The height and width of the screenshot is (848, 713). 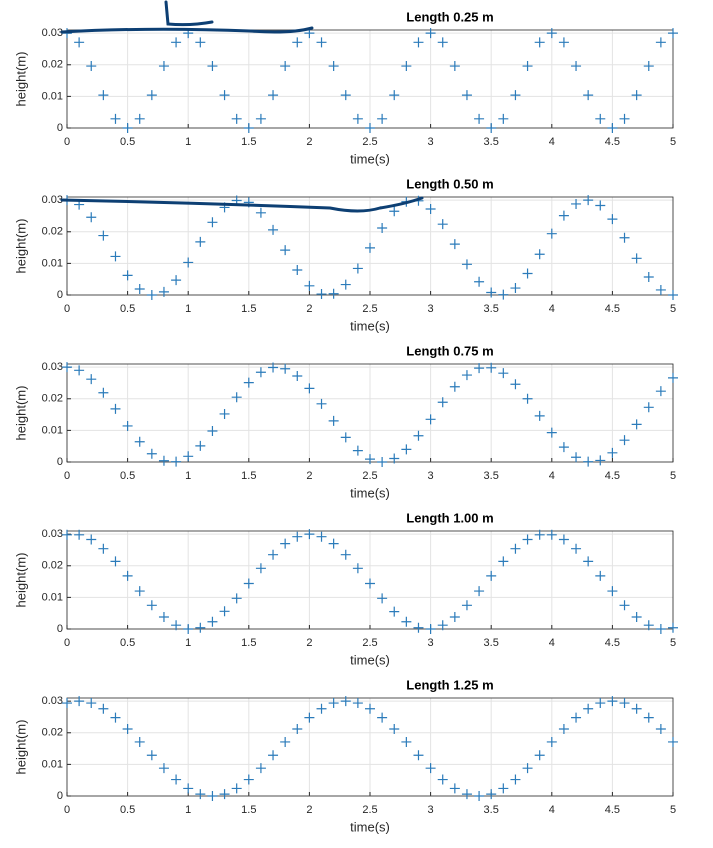 I want to click on x-tick-label: 1, so click(x=188, y=309).